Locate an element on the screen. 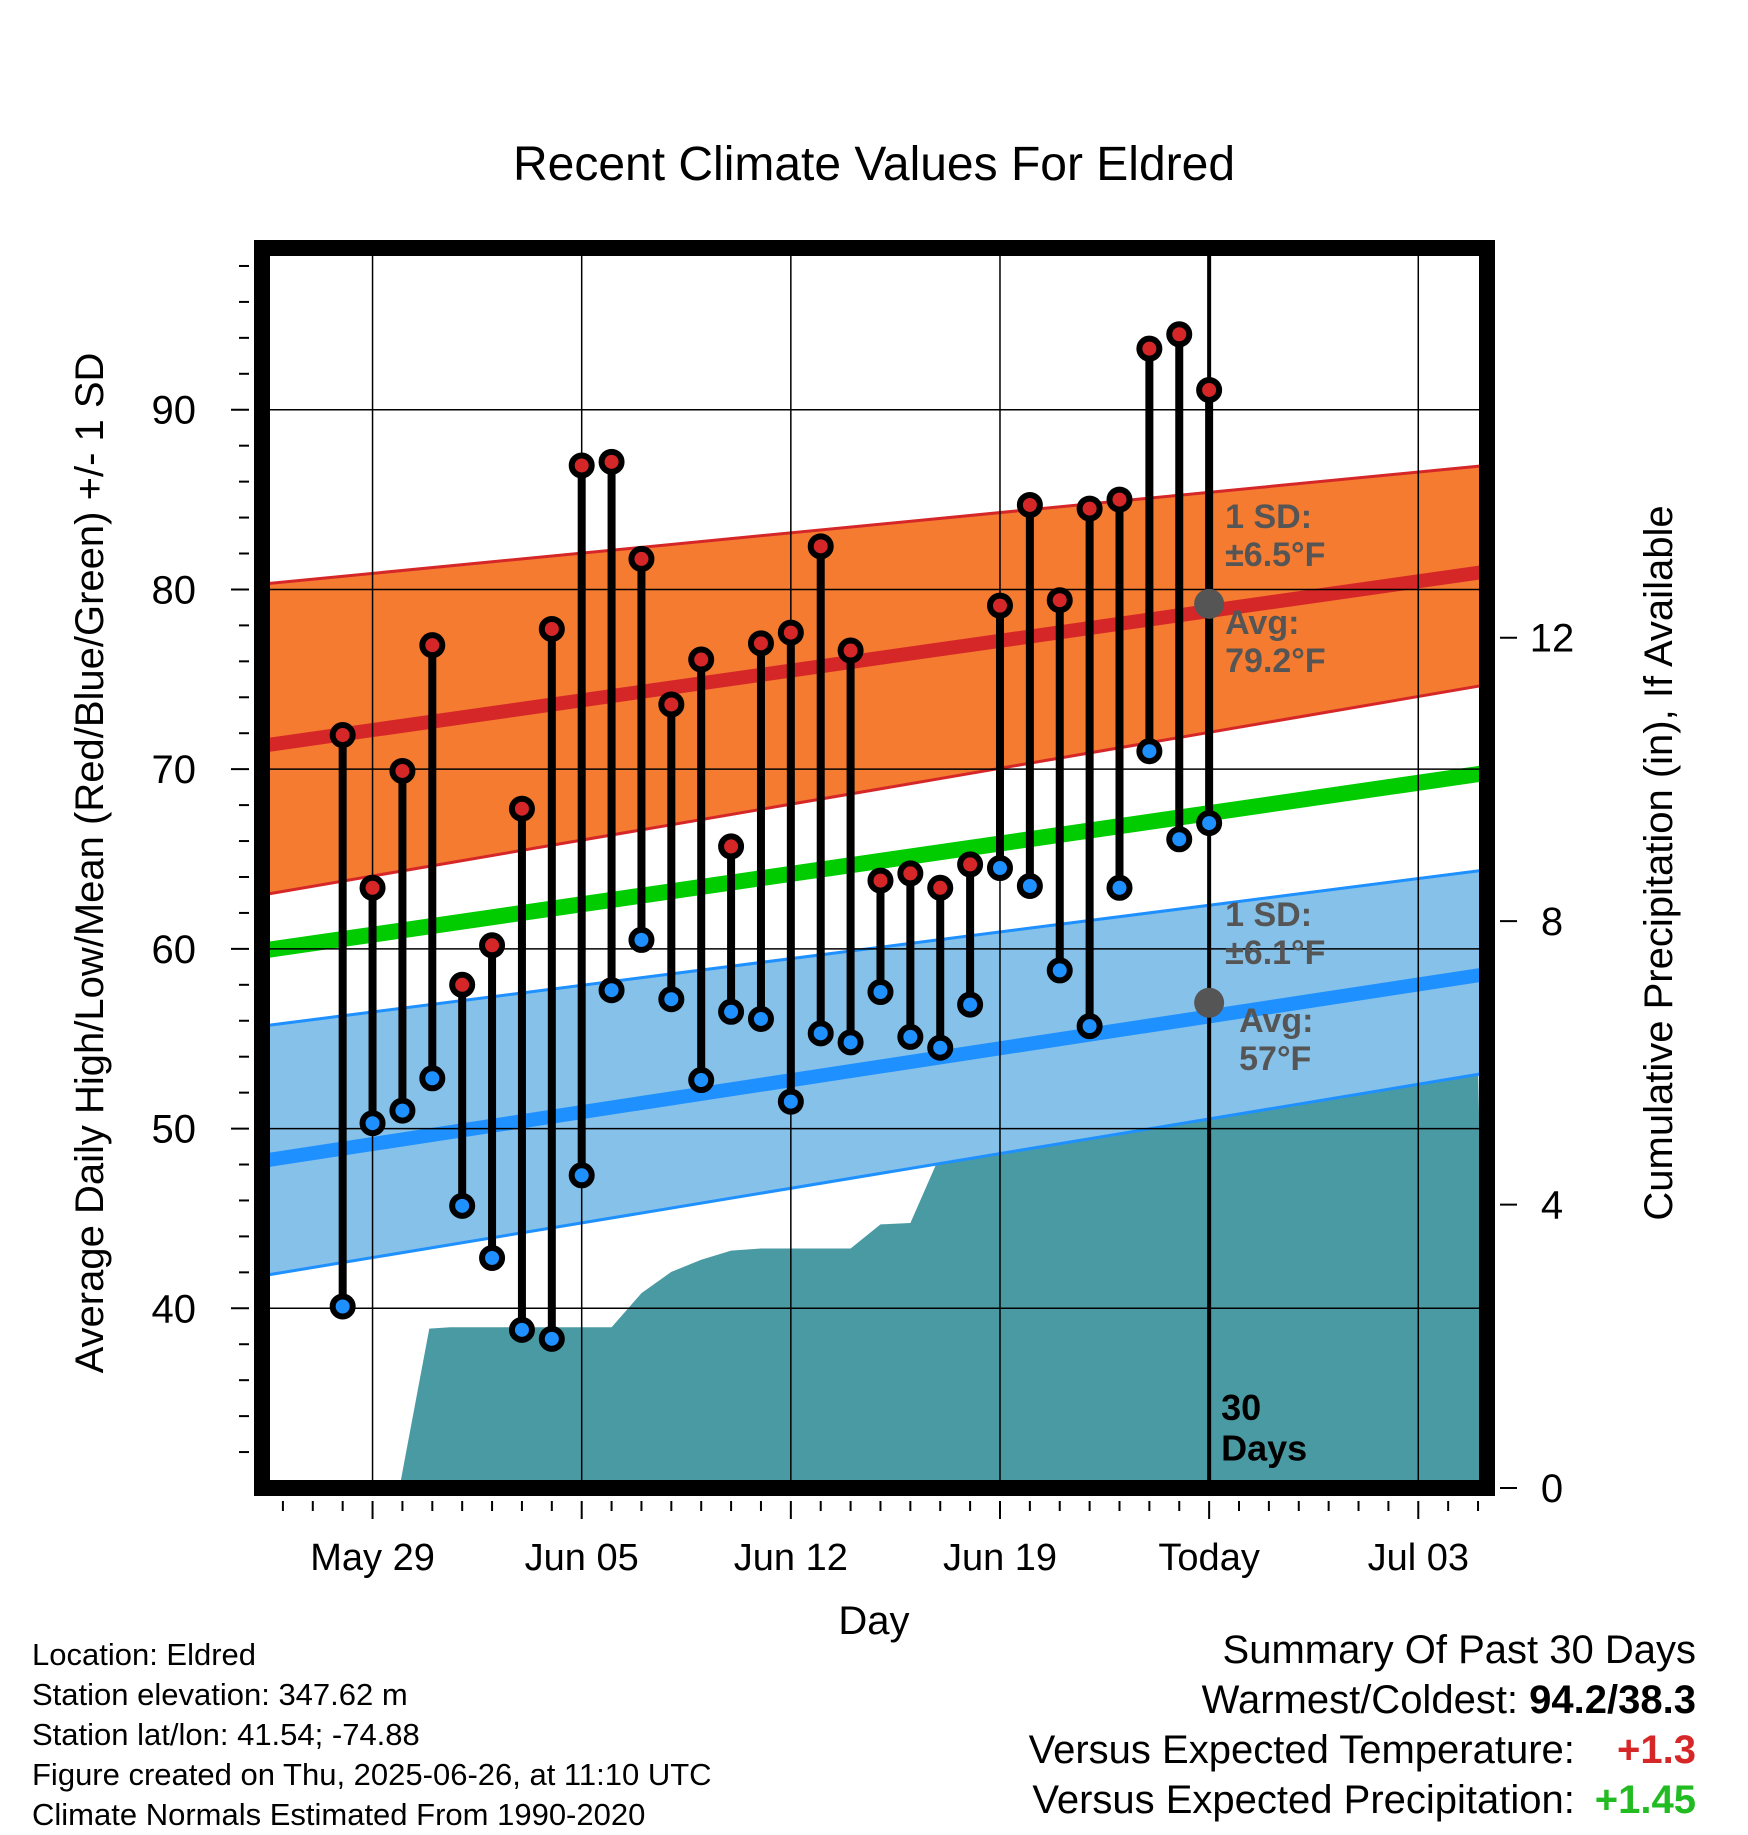 This screenshot has height=1835, width=1748. warm-cold-value: 94.2/38.3 is located at coordinates (1612, 1700).